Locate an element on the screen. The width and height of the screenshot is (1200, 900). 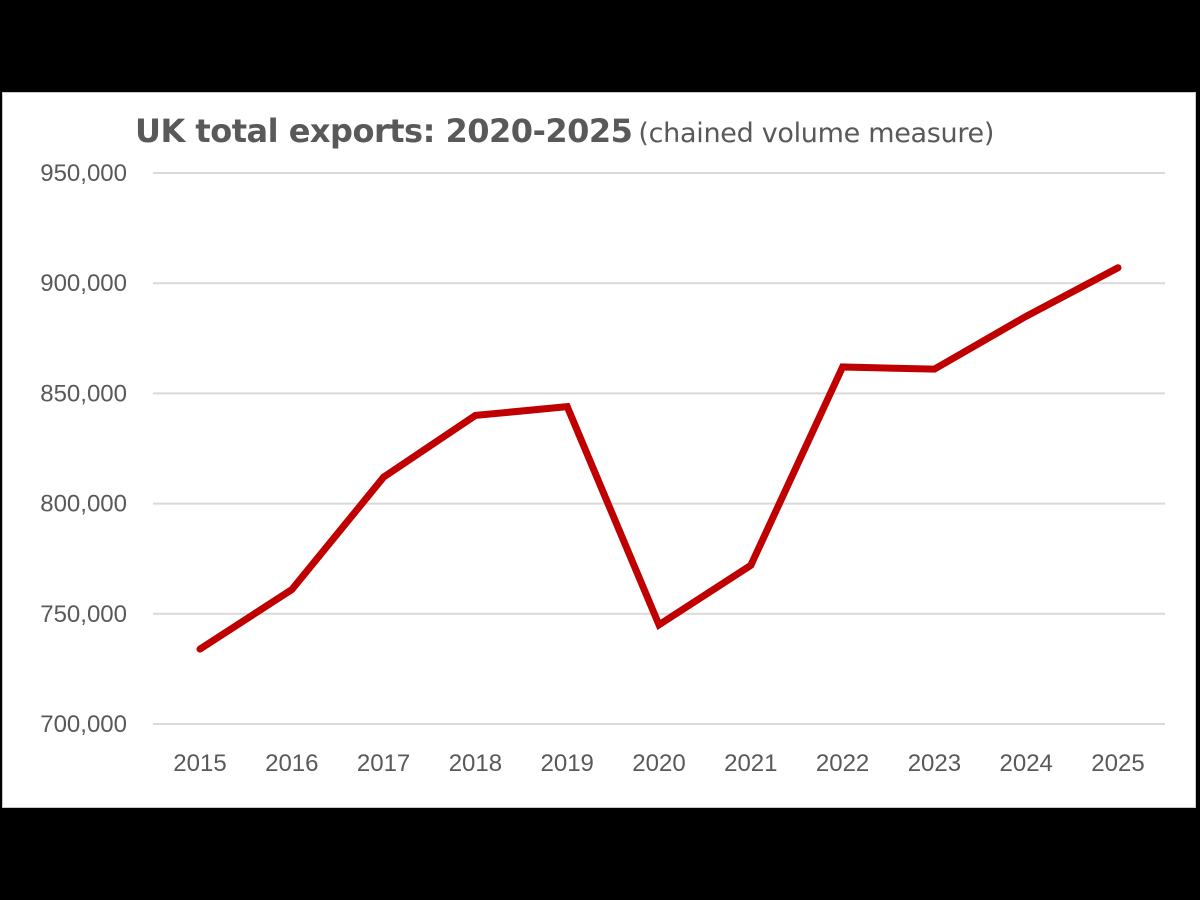
chart-subtitle: (chained volume measure) is located at coordinates (816, 133).